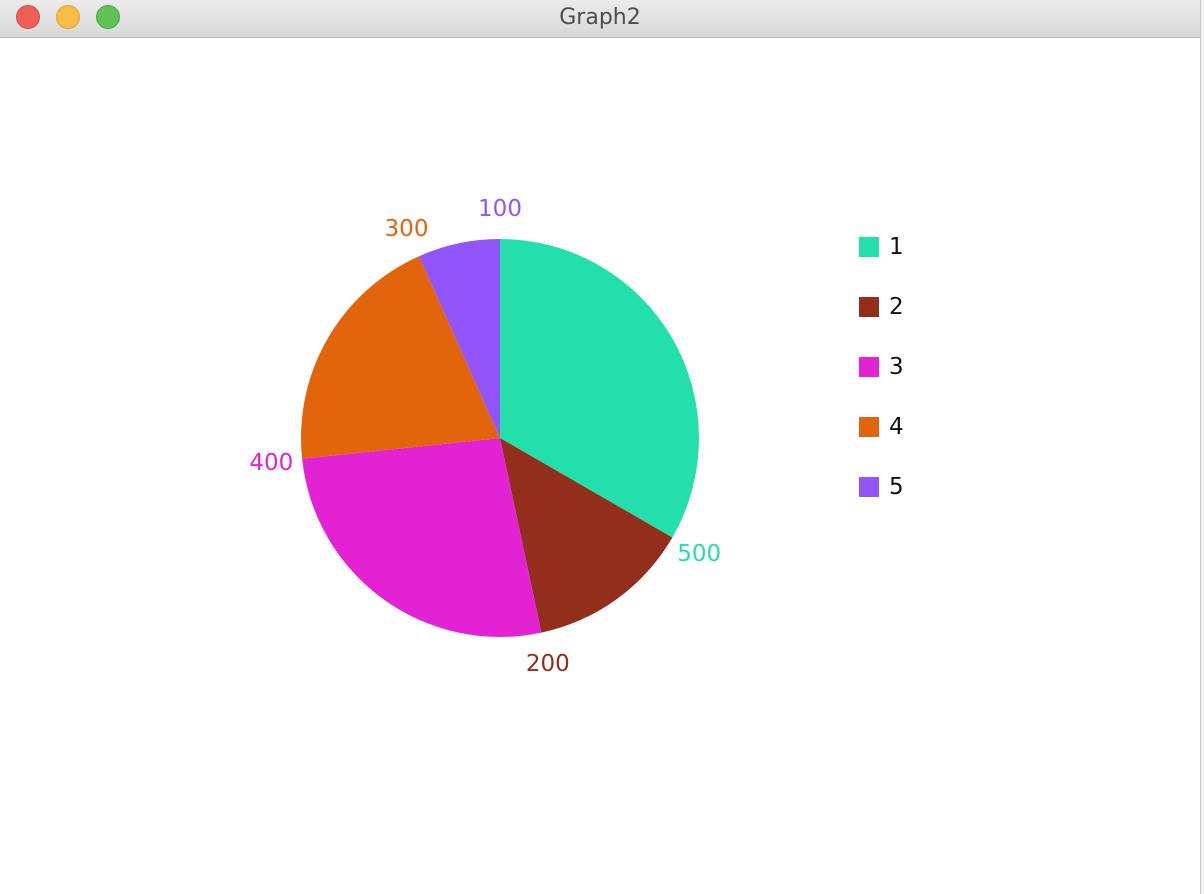 The image size is (1204, 894). What do you see at coordinates (896, 247) in the screenshot?
I see `legend-label: 1` at bounding box center [896, 247].